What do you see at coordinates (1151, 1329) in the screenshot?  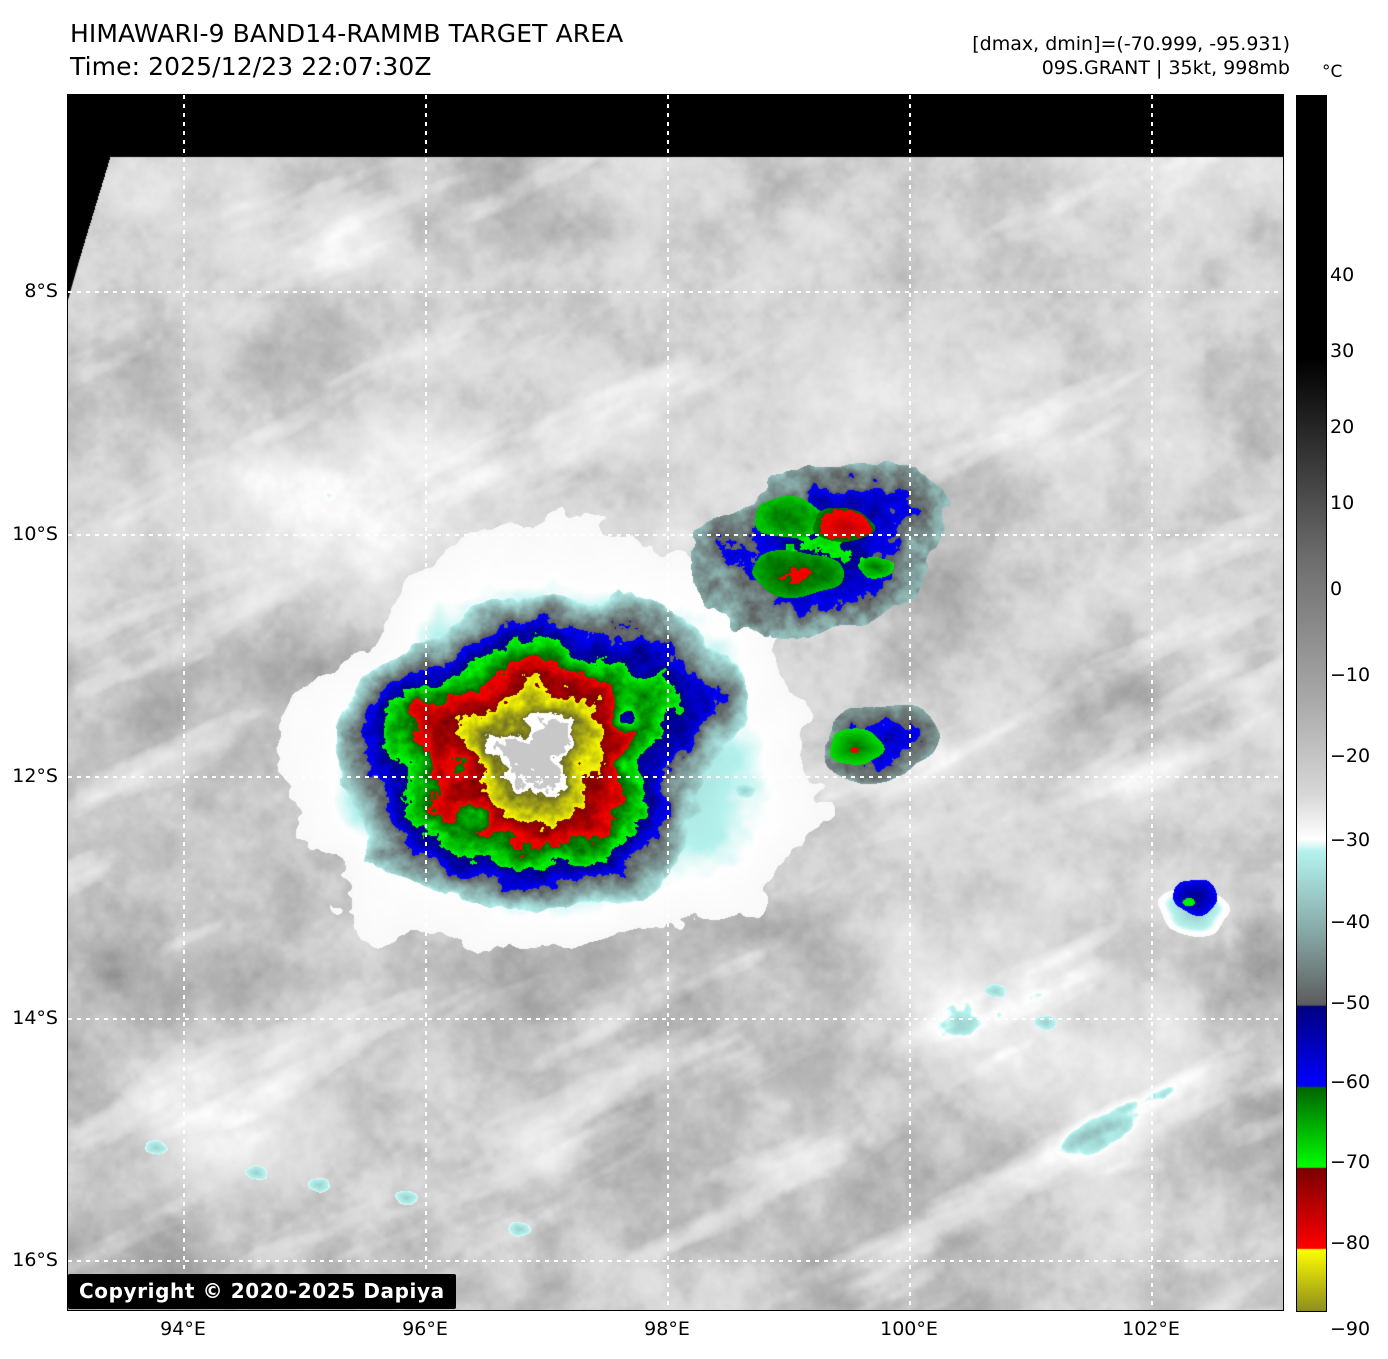 I see `x-tick-label-4: 102°E` at bounding box center [1151, 1329].